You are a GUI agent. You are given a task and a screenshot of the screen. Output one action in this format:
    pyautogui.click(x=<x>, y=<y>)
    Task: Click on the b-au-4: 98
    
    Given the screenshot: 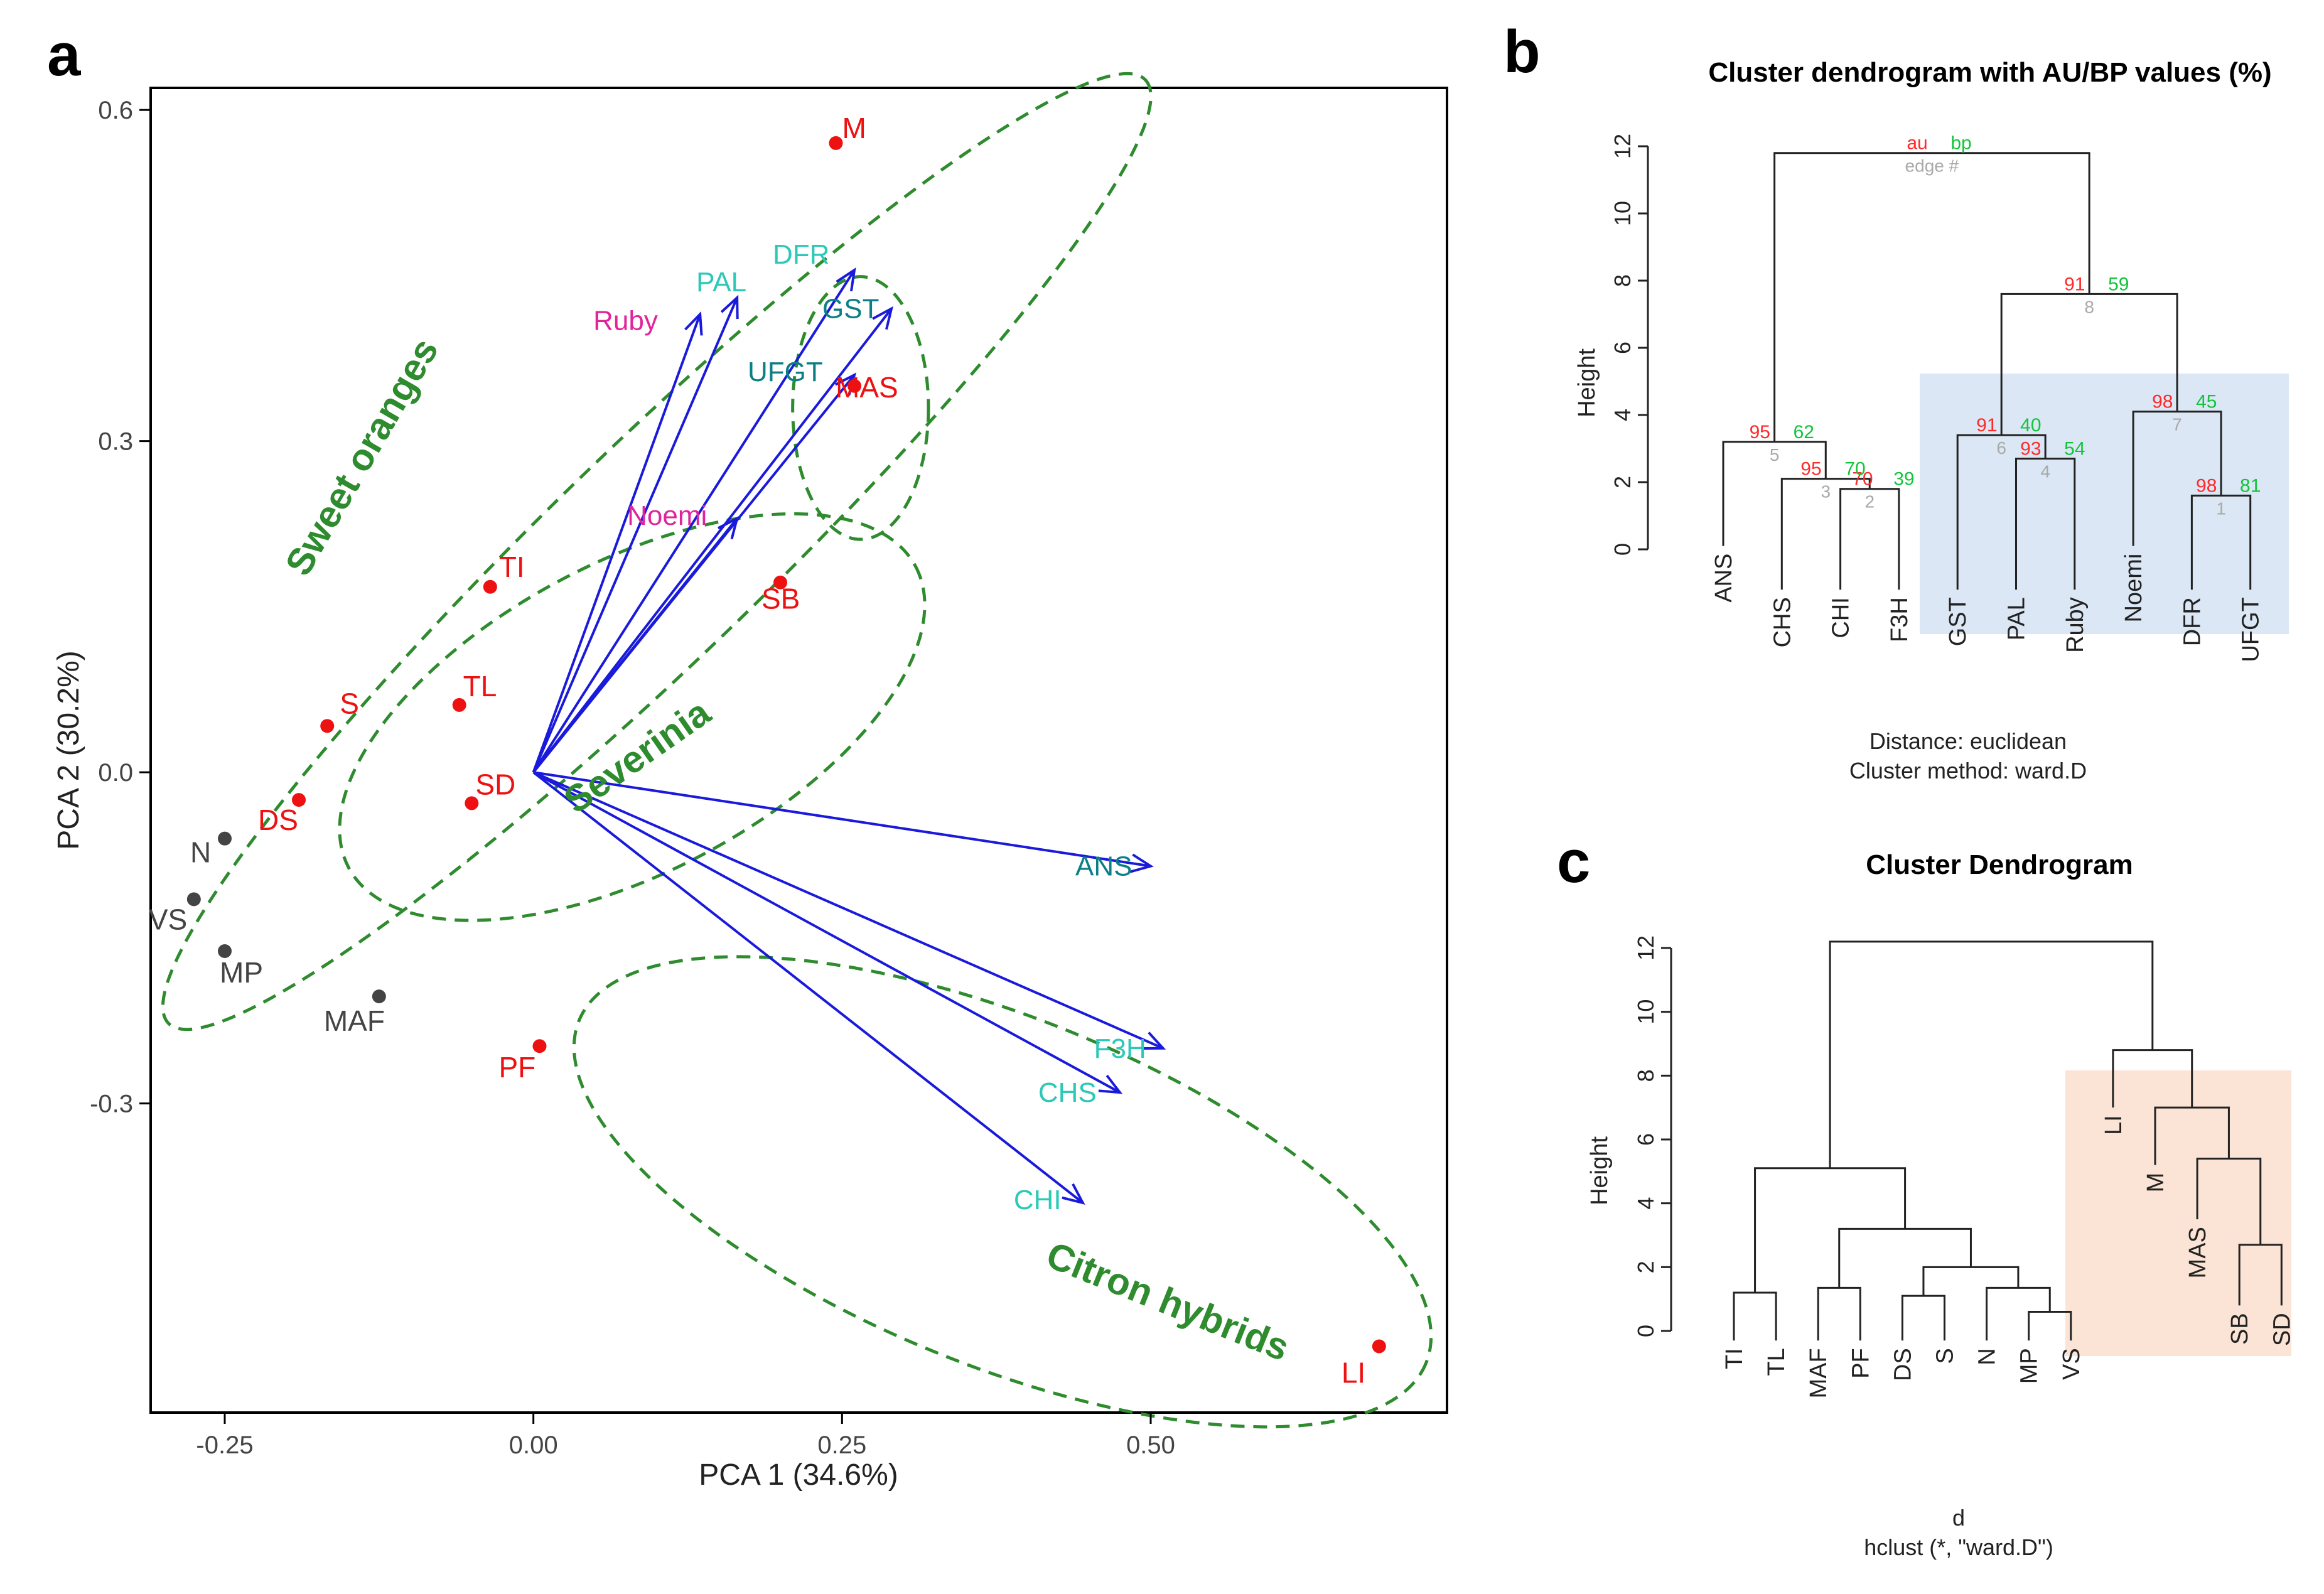 What is the action you would take?
    pyautogui.click(x=2206, y=485)
    